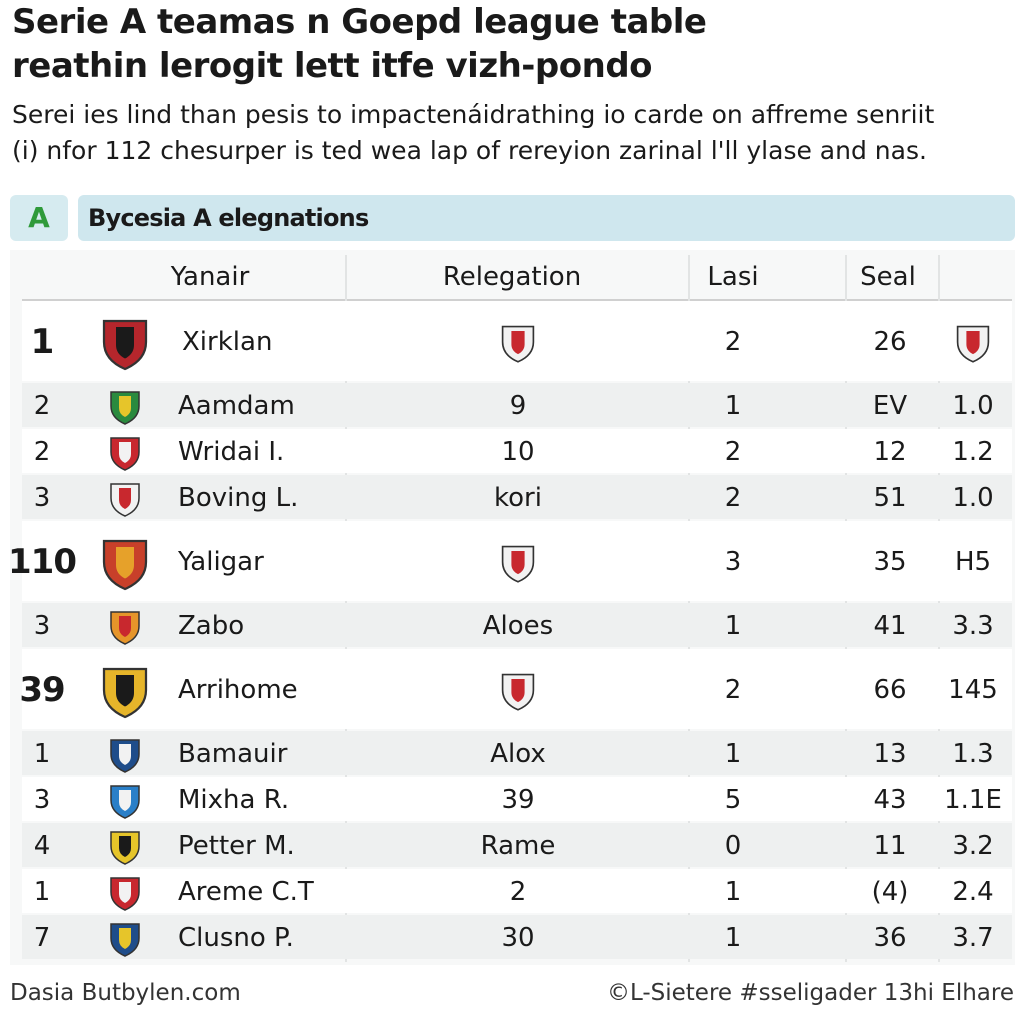 Image resolution: width=1024 pixels, height=1024 pixels. I want to click on team-name: Yaligar, so click(221, 562).